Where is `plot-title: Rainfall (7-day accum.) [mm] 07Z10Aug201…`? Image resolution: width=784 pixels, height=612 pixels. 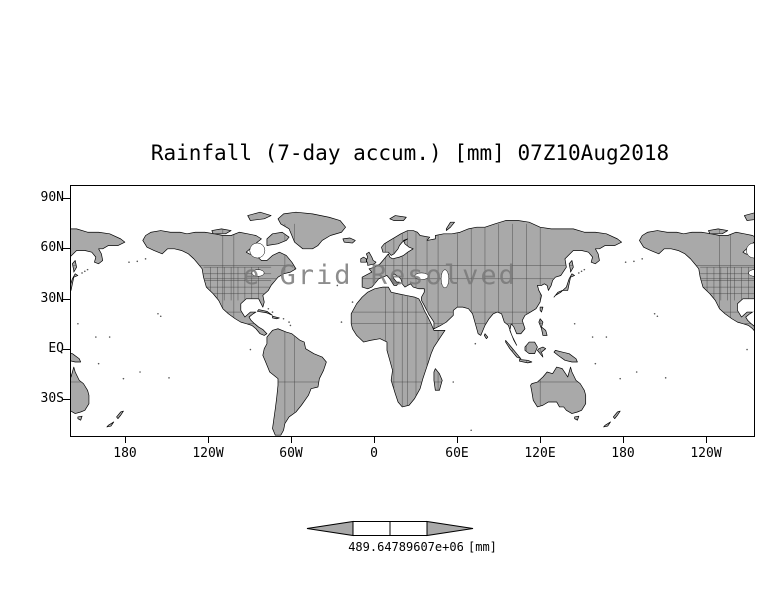
plot-title: Rainfall (7-day accum.) [mm] 07Z10Aug201… is located at coordinates (410, 153).